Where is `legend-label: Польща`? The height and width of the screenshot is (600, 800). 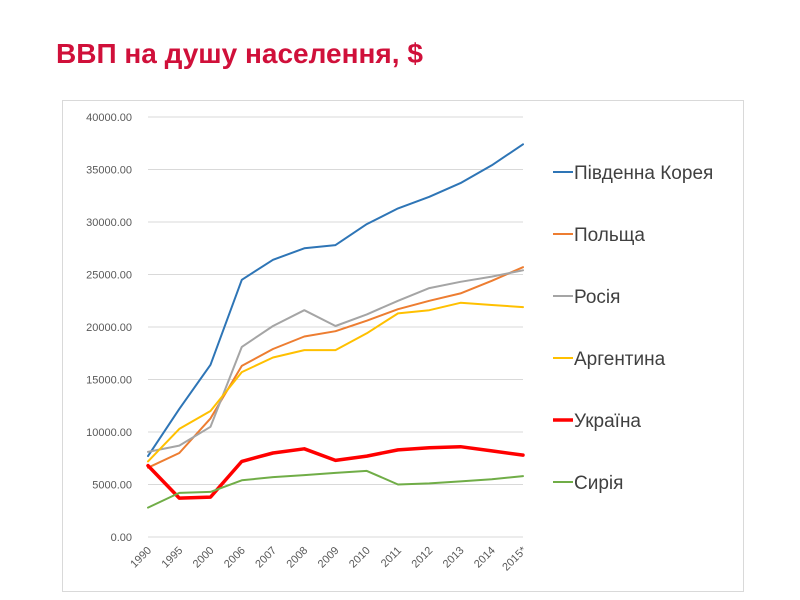 legend-label: Польща is located at coordinates (609, 235).